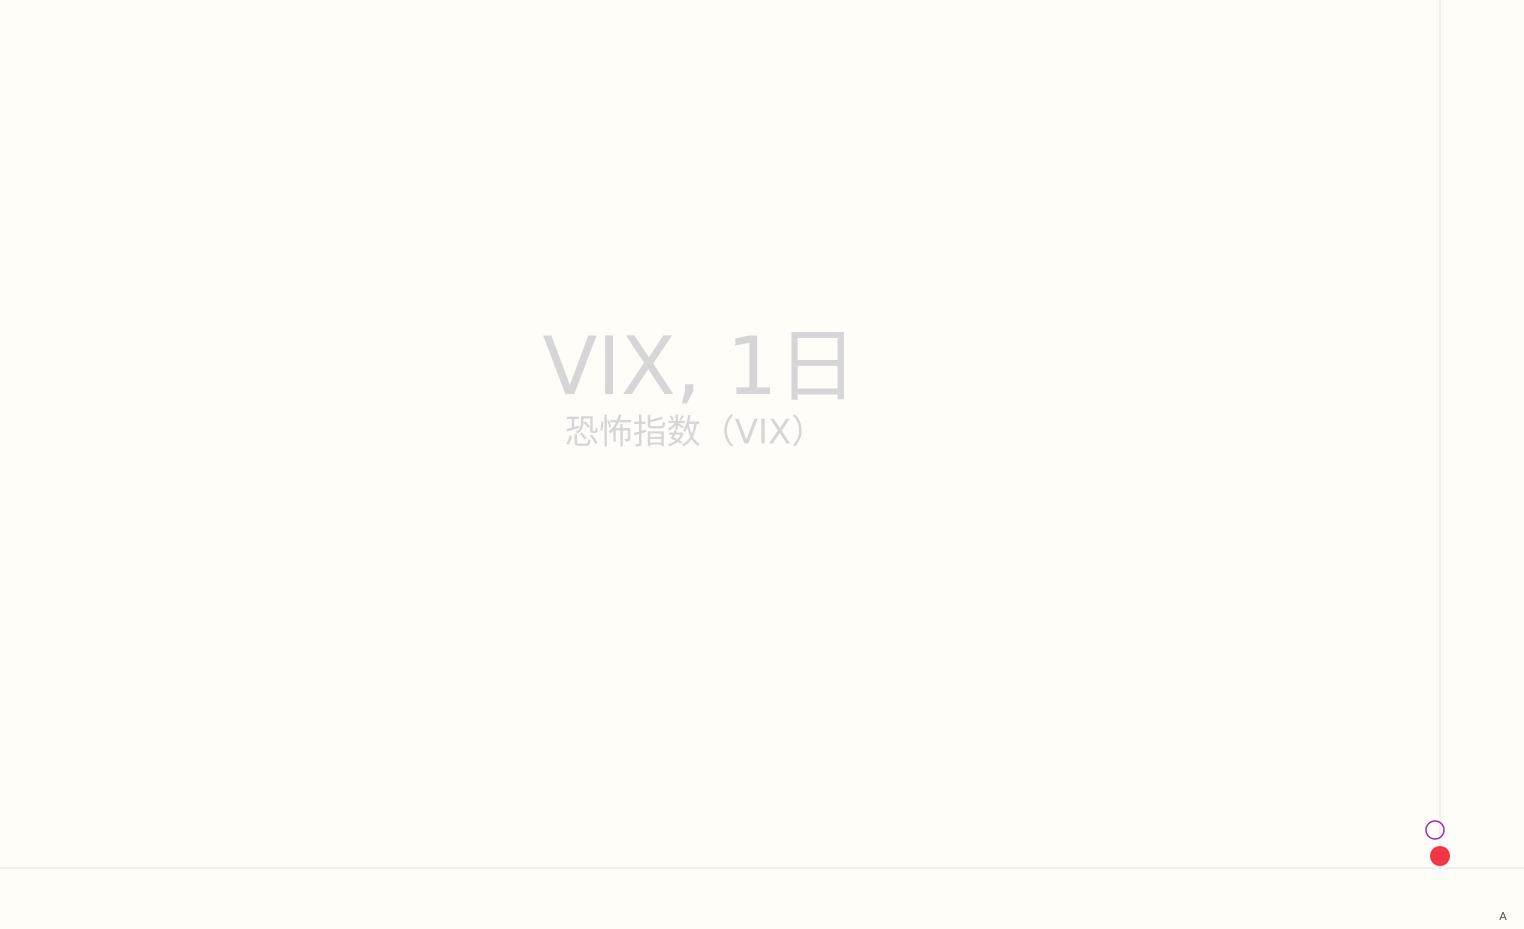  I want to click on icons: A, so click(1466, 871).